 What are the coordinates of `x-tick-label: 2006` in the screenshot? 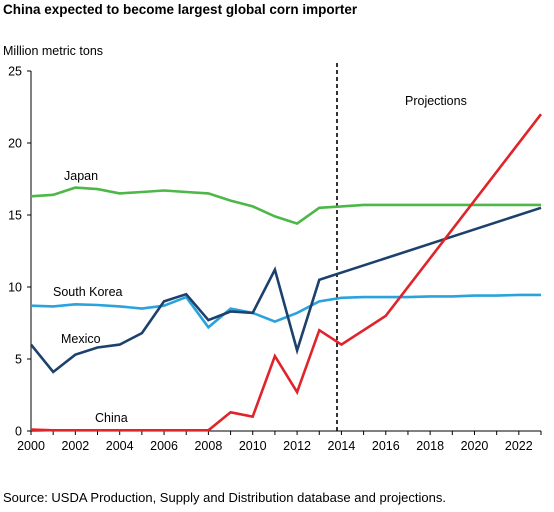 It's located at (164, 446).